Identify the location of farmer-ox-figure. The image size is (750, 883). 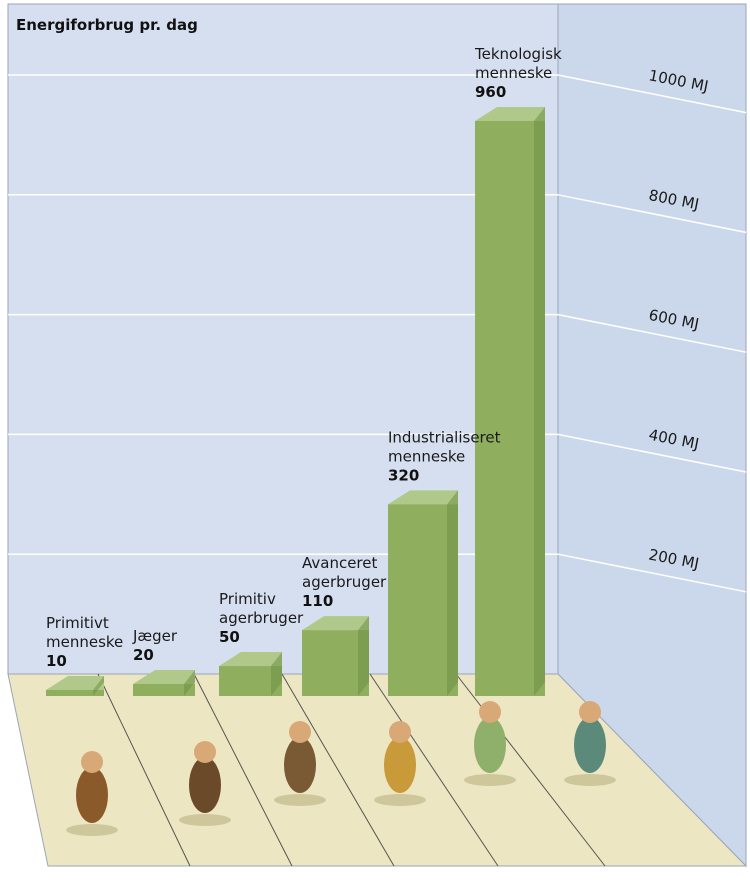
(300, 763).